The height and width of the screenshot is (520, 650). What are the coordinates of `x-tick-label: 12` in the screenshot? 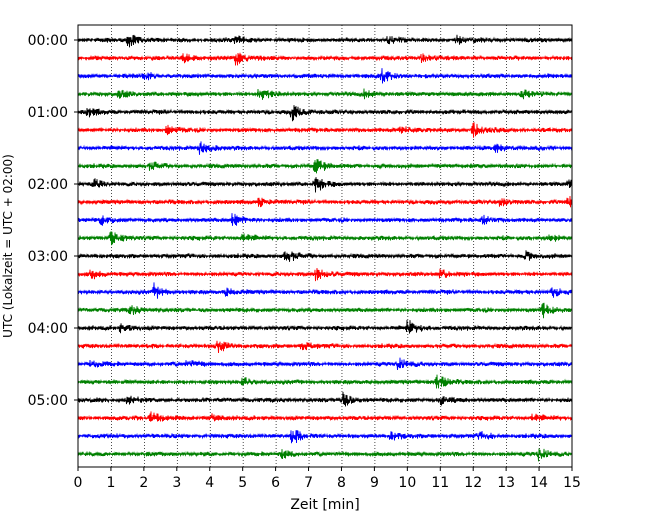 It's located at (473, 483).